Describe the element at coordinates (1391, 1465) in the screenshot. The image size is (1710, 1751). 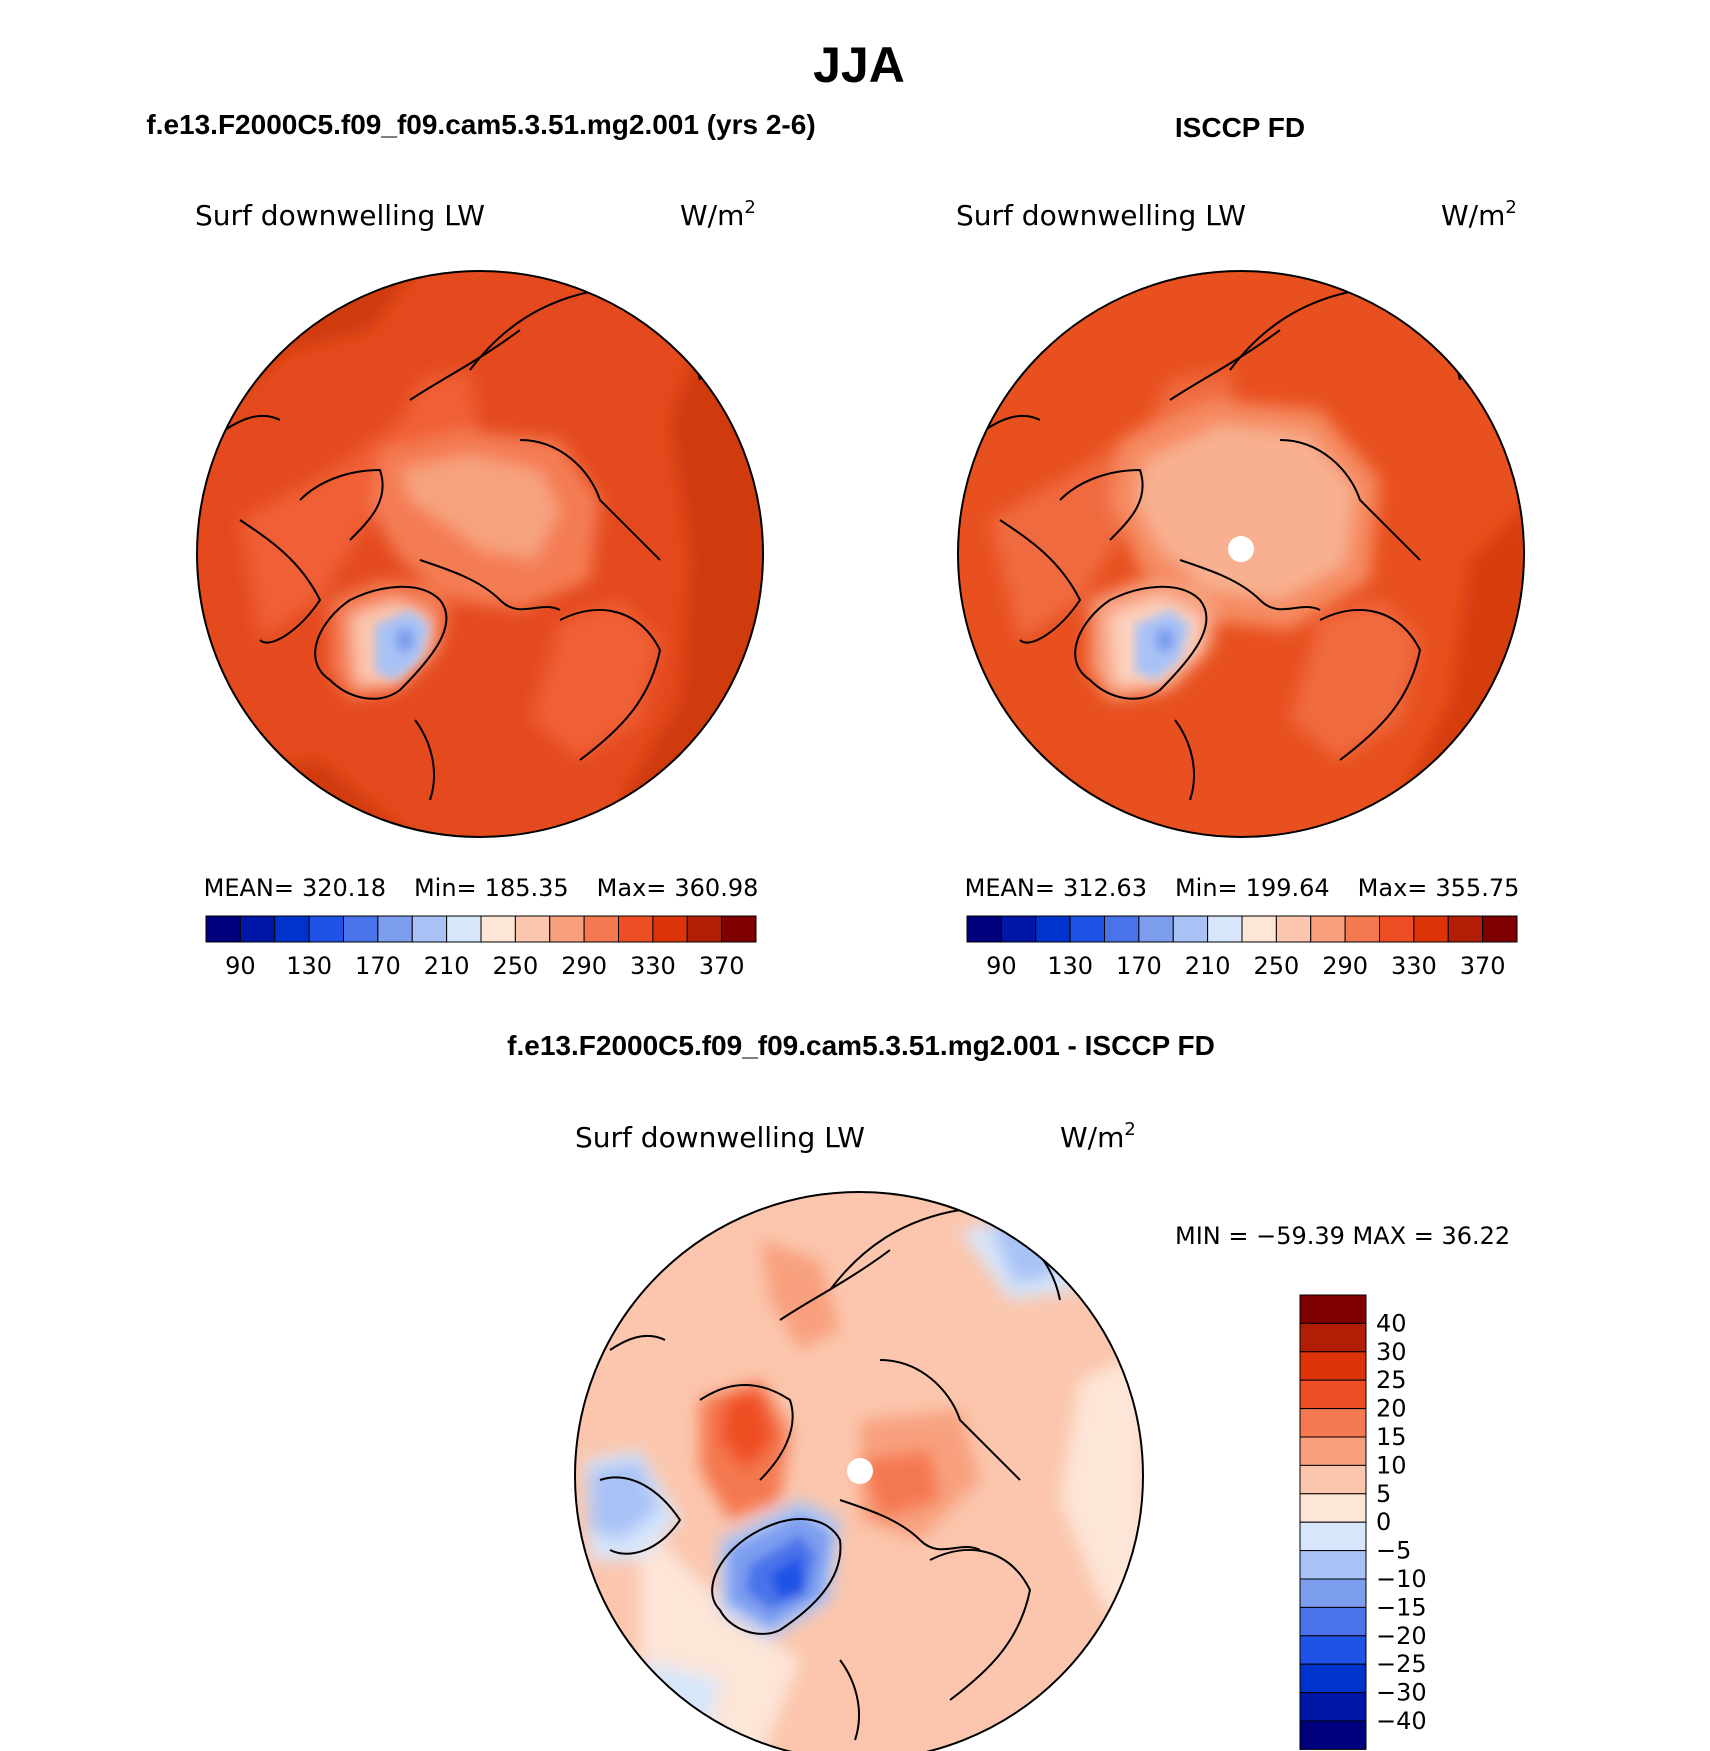
I see `diff-colorbar-tick-label: 10` at that location.